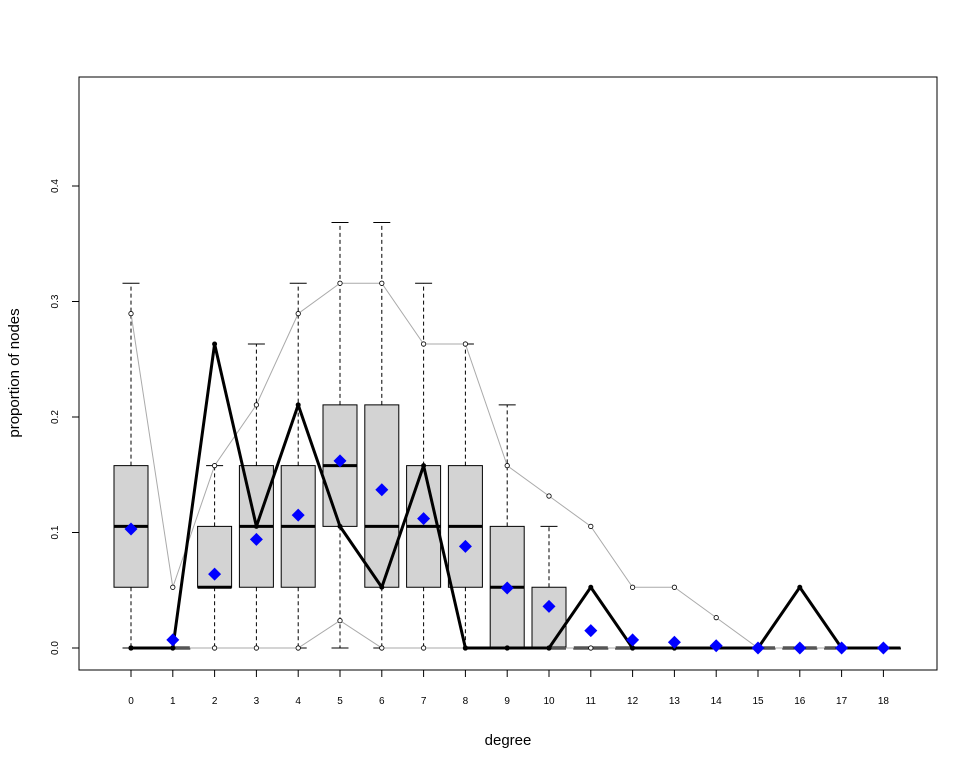 The image size is (977, 768). I want to click on x-tick-label: 8, so click(466, 701).